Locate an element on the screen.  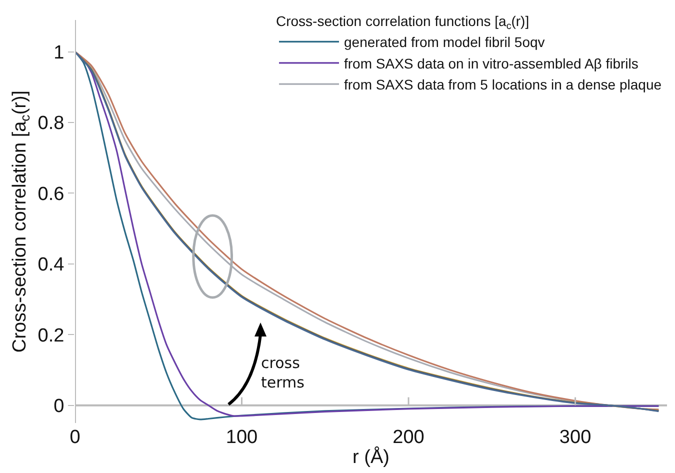
y-tick-label: 0.2 is located at coordinates (51, 335).